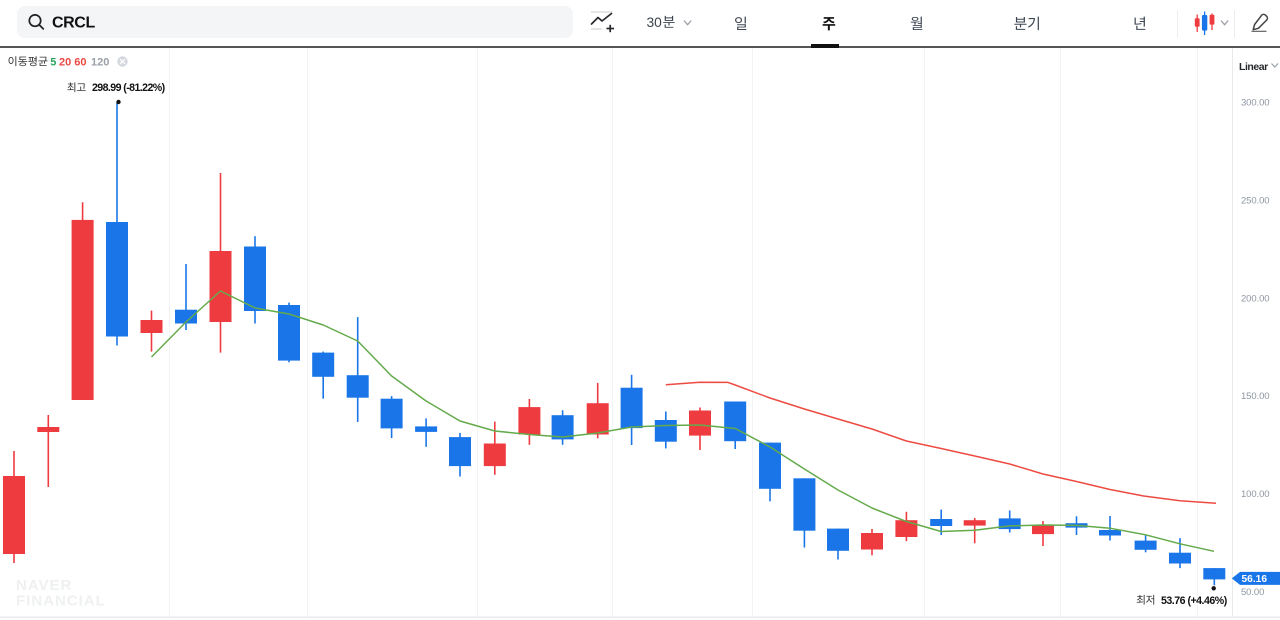 The image size is (1280, 620). I want to click on svg-text: CRCL, so click(73, 23).